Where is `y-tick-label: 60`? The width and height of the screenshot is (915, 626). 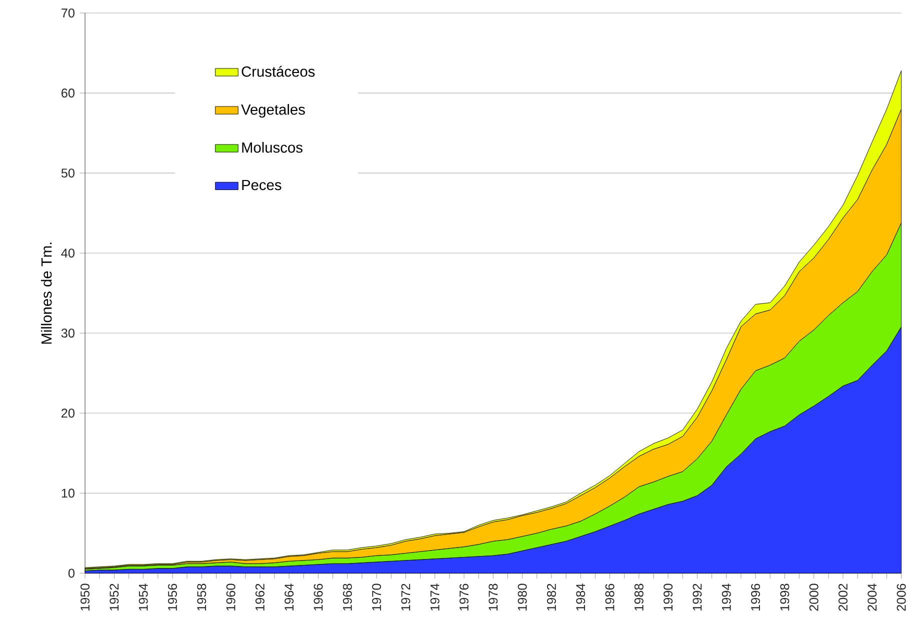 y-tick-label: 60 is located at coordinates (68, 93).